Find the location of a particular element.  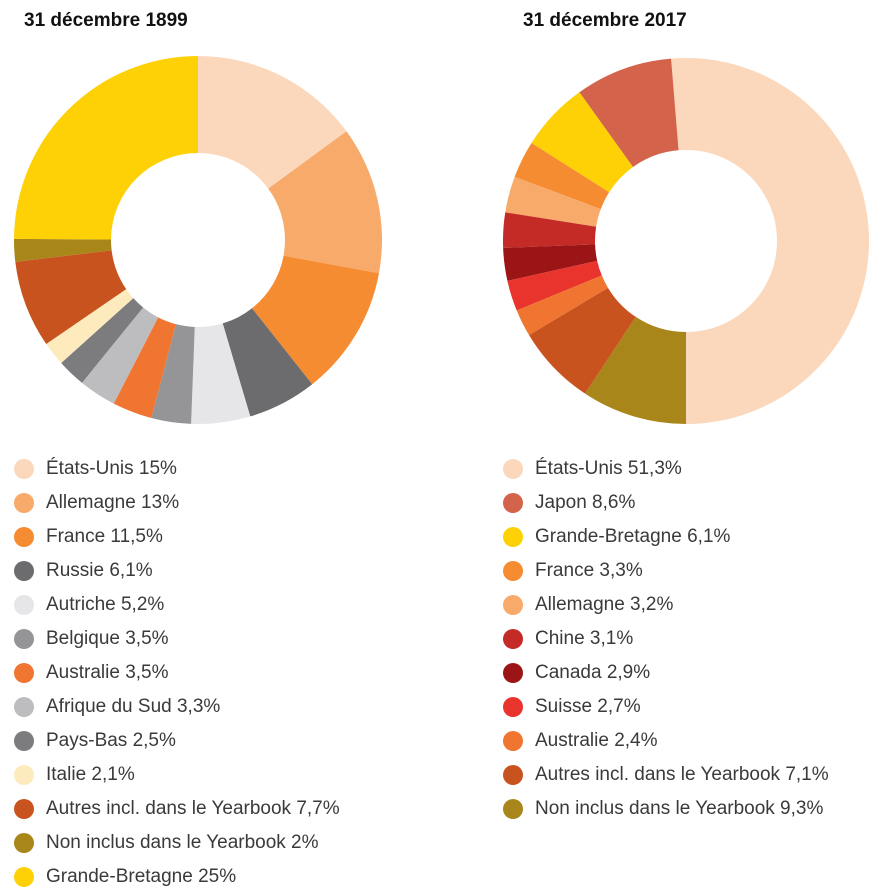

legend-label: Russie 6,1% is located at coordinates (99, 570).